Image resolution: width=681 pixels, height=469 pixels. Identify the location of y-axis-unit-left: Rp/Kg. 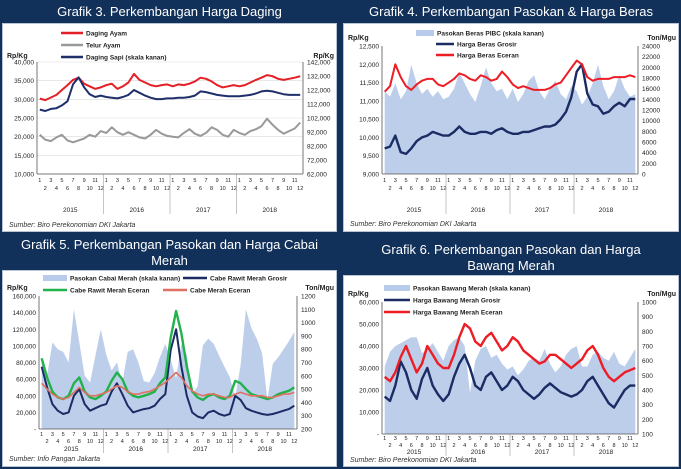
(17, 56).